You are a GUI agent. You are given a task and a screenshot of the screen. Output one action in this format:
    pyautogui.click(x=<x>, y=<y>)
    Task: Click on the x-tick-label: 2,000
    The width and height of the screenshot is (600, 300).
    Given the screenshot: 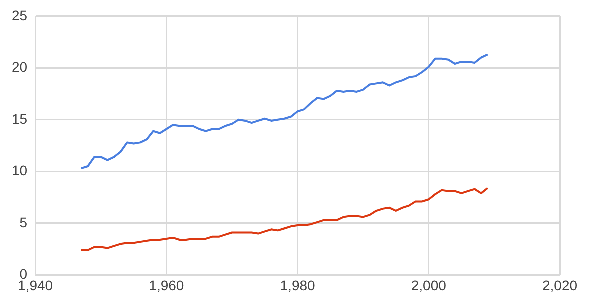 What is the action you would take?
    pyautogui.click(x=429, y=285)
    